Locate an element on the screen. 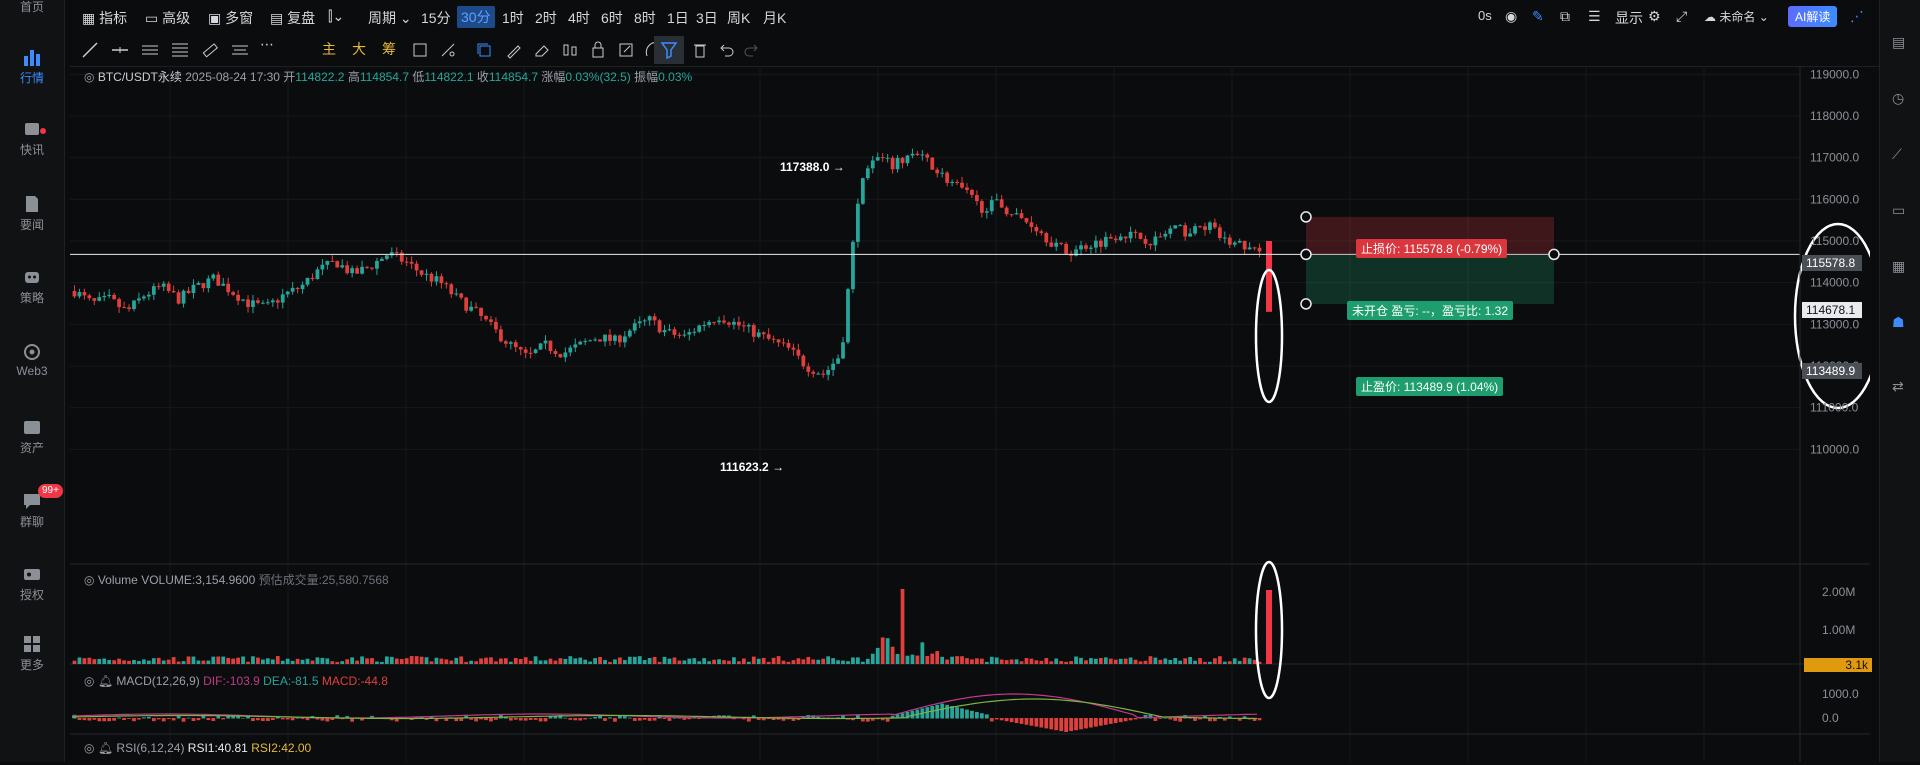  magnet-icon is located at coordinates (448, 50).